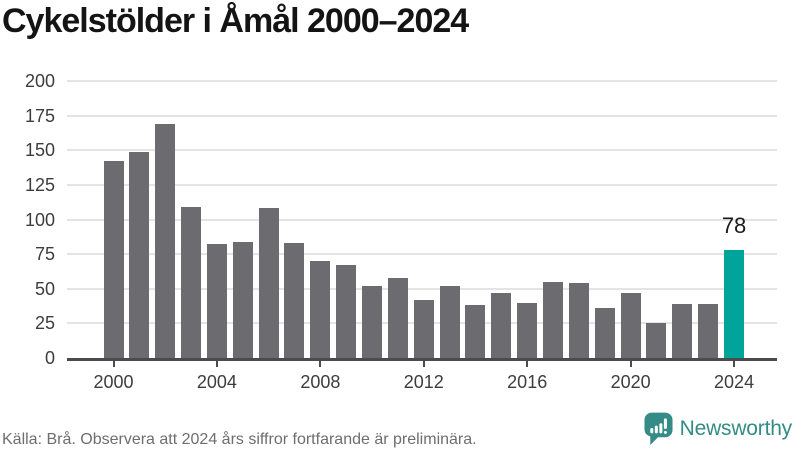  What do you see at coordinates (708, 331) in the screenshot?
I see `bar-2023` at bounding box center [708, 331].